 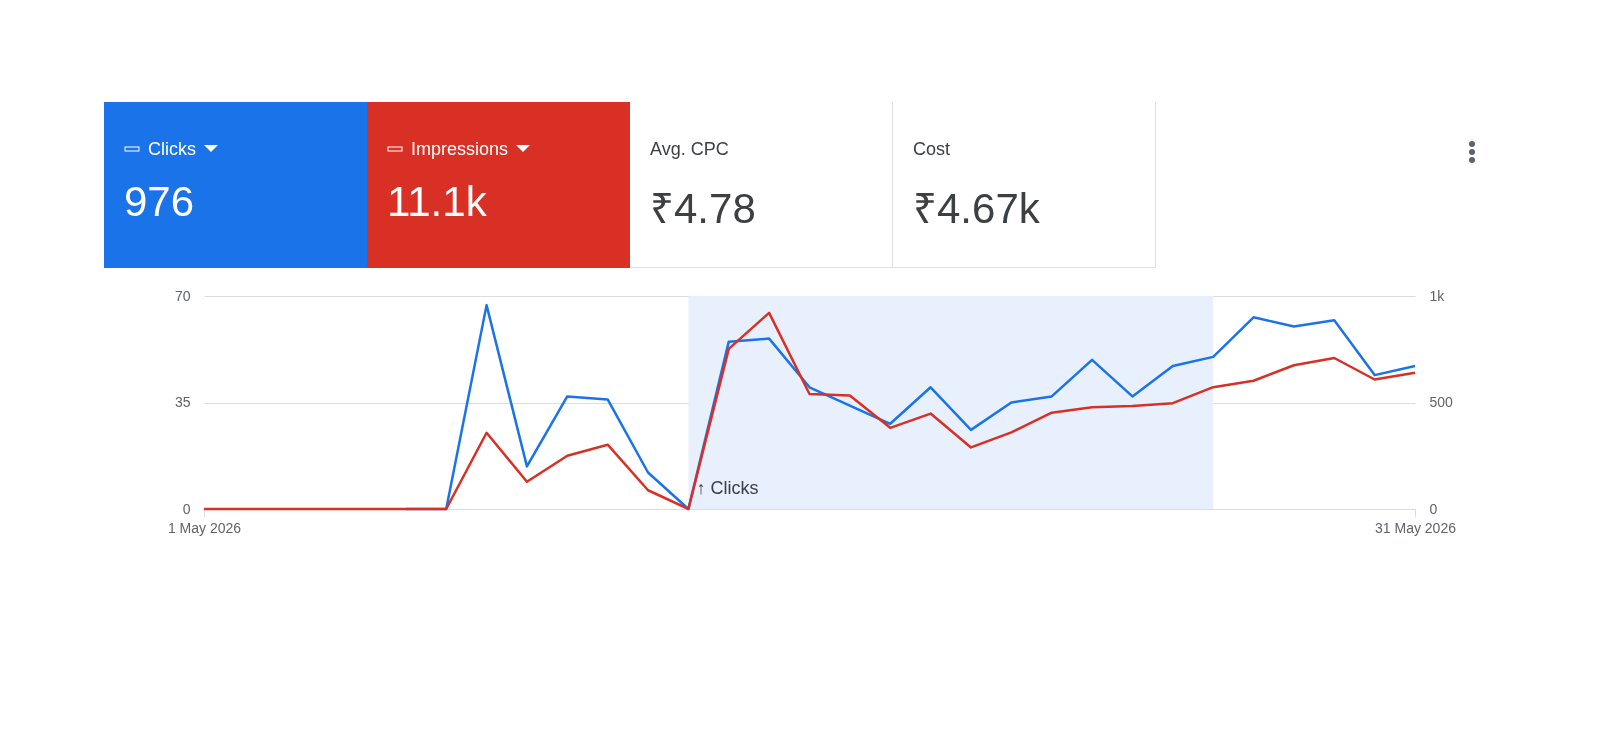 I want to click on annotation: ↑ Clicks, so click(x=727, y=487).